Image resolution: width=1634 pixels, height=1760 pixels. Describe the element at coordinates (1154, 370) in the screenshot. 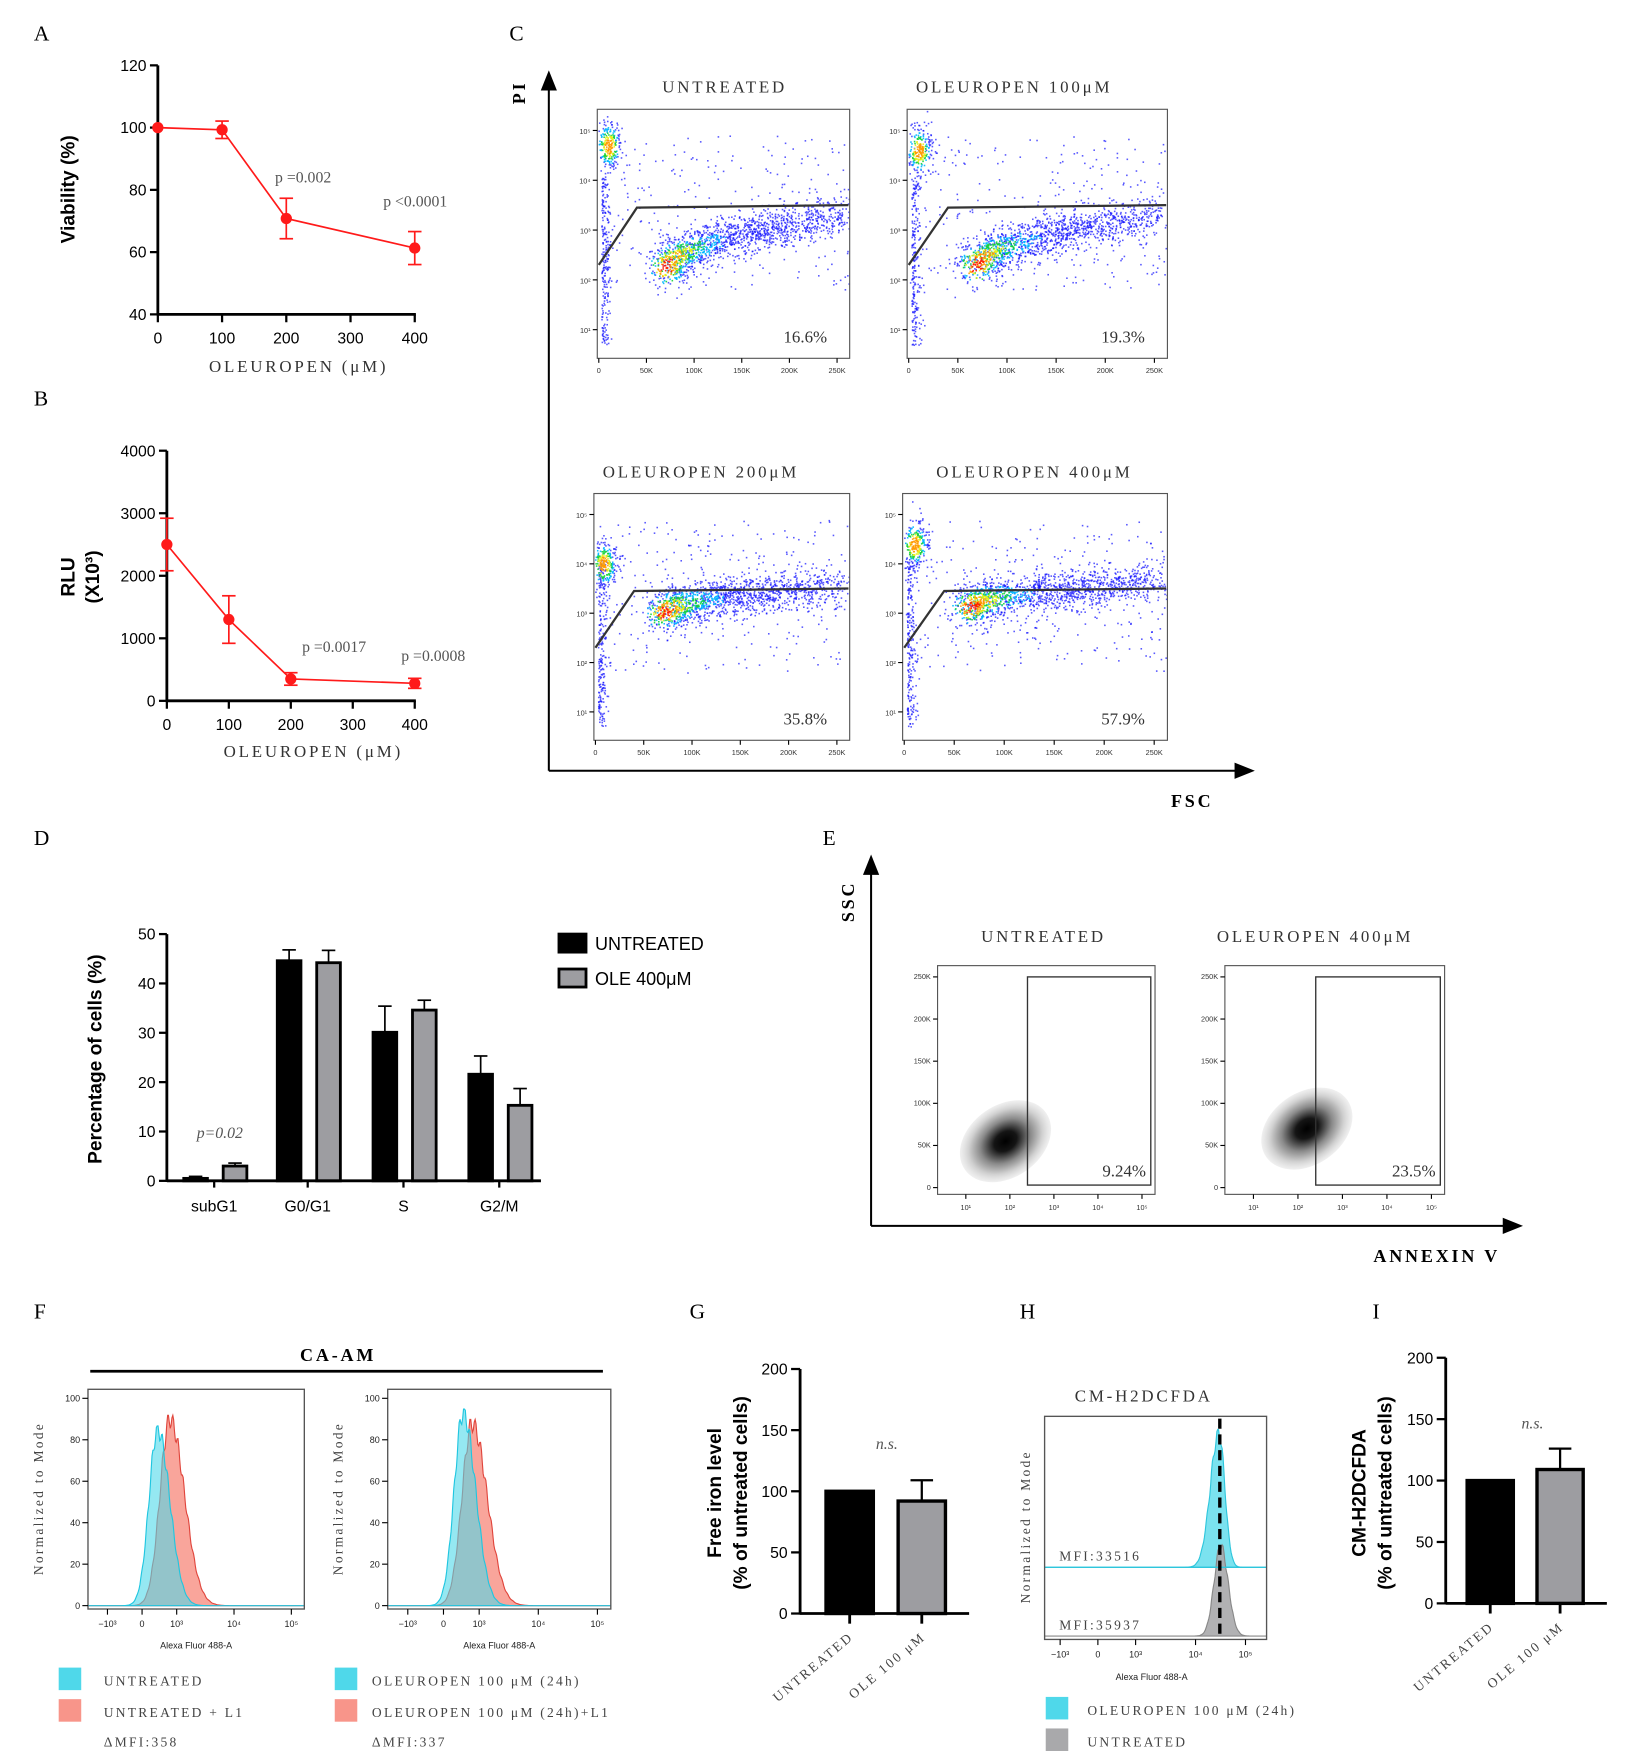

I see `x-tick-label: 250K` at that location.